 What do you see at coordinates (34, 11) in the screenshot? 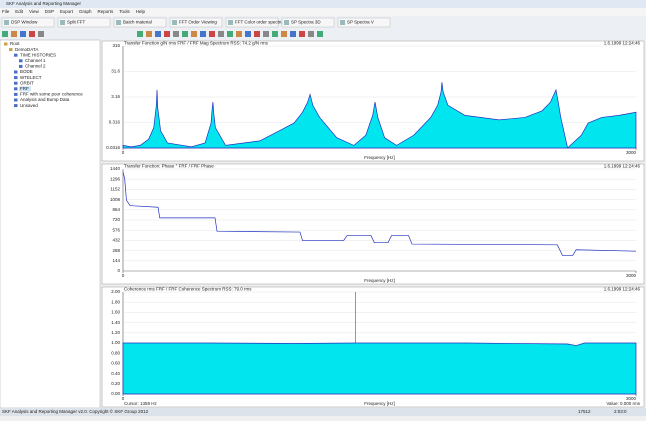
I see `menu-item: View` at bounding box center [34, 11].